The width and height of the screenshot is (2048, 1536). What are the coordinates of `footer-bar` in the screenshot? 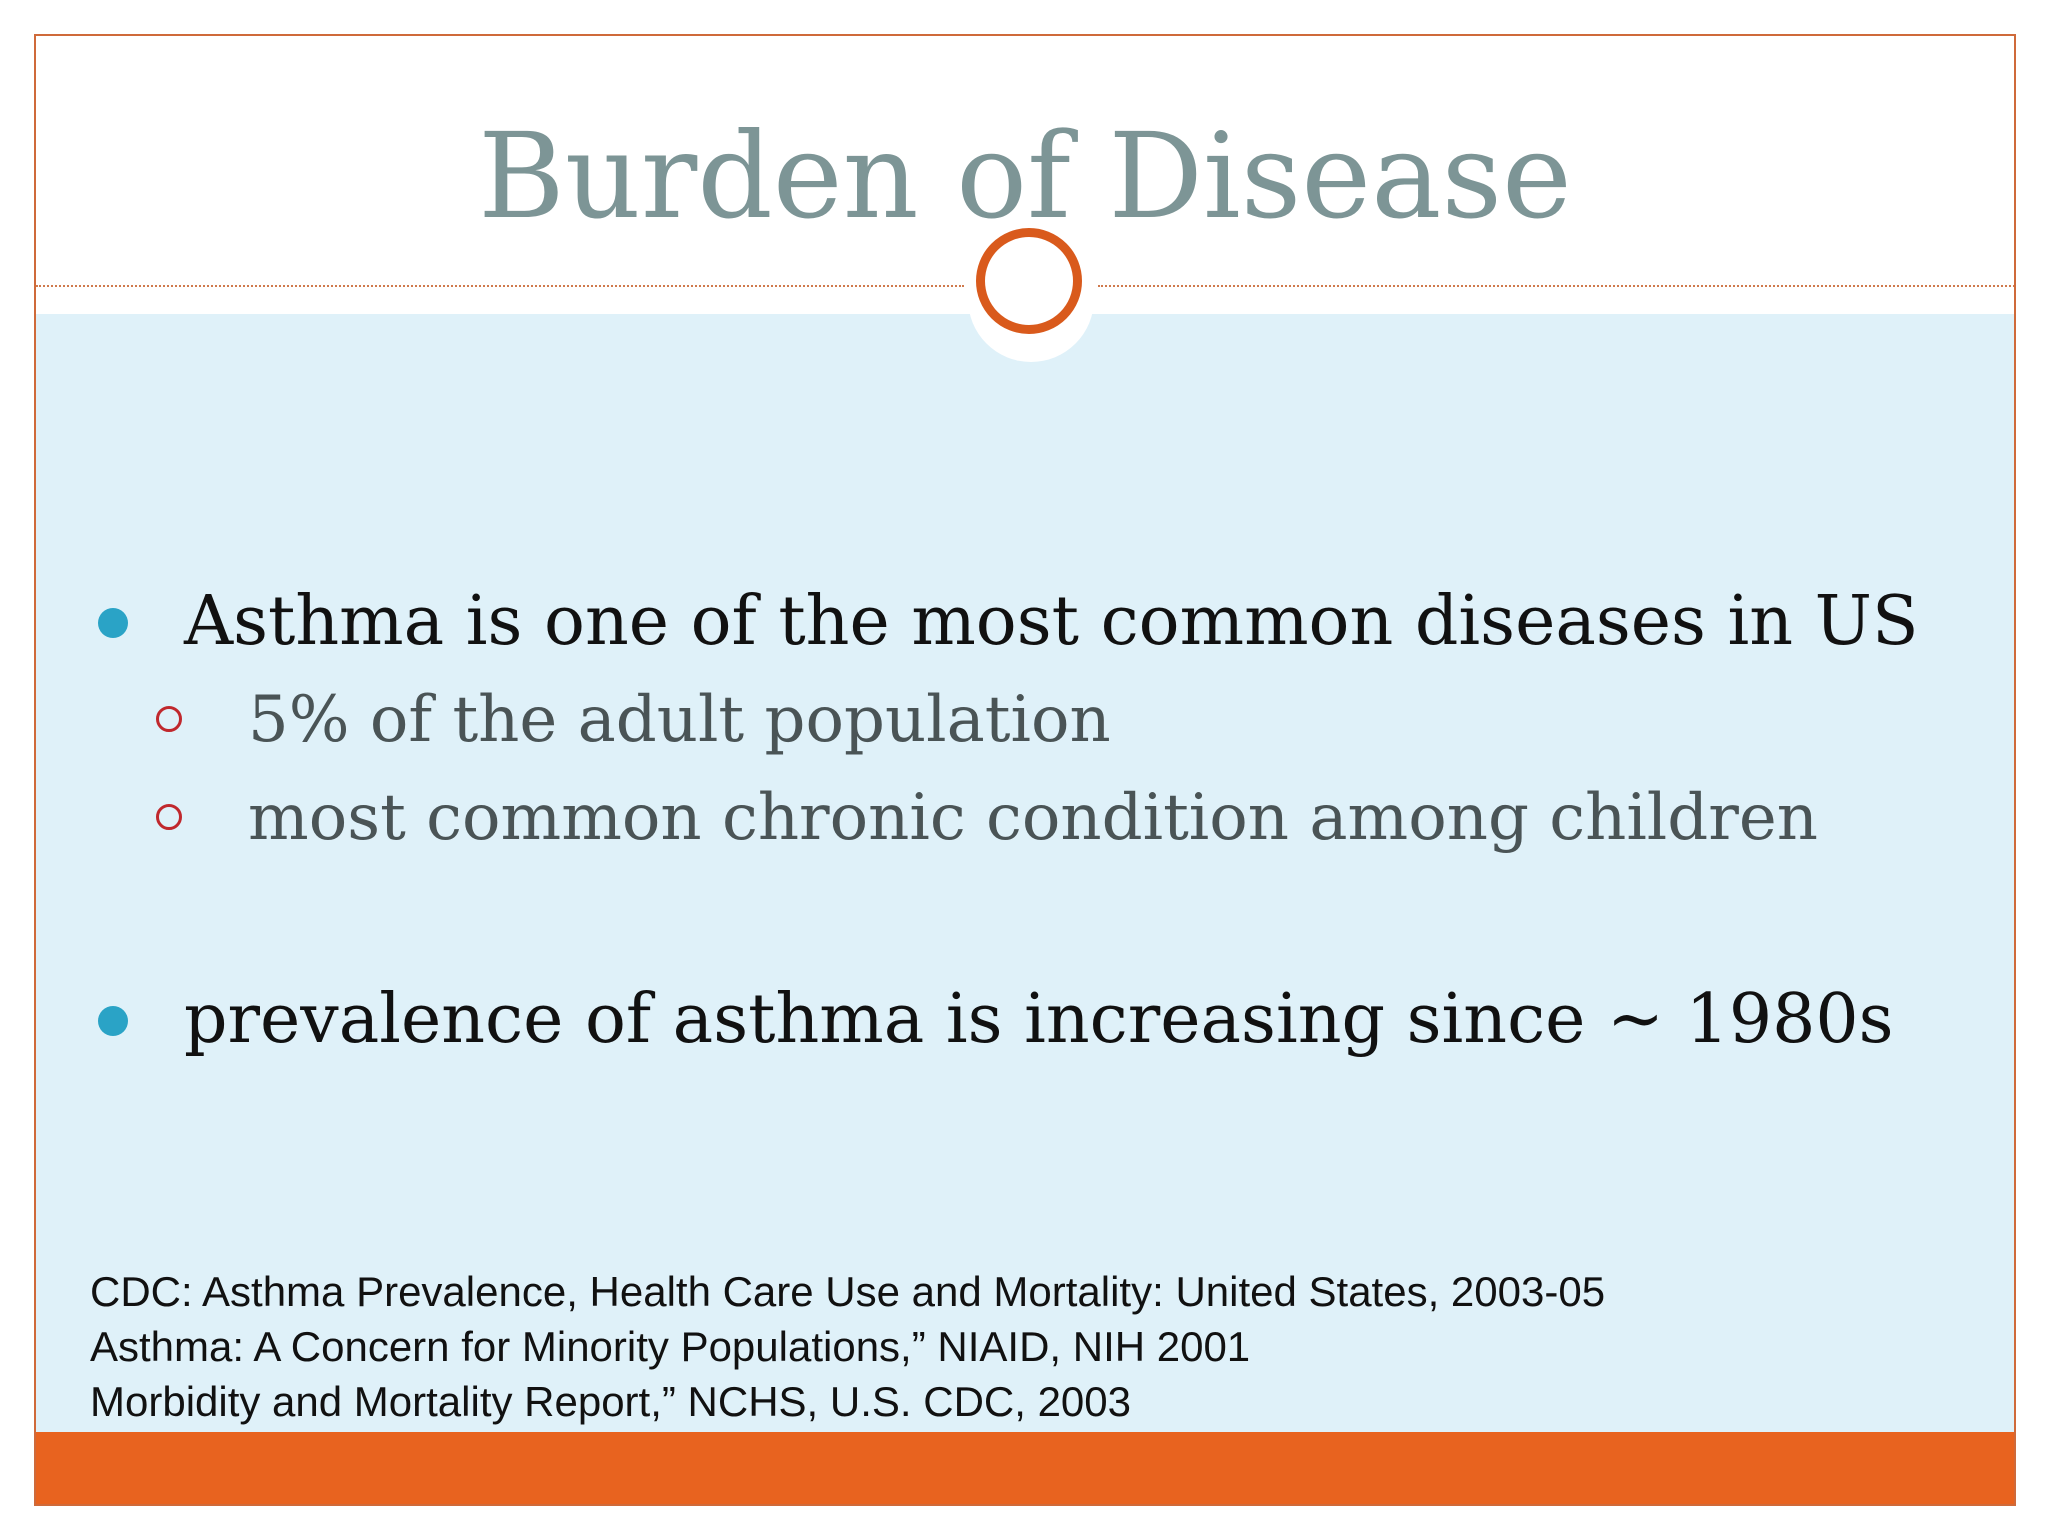 It's located at (1025, 1468).